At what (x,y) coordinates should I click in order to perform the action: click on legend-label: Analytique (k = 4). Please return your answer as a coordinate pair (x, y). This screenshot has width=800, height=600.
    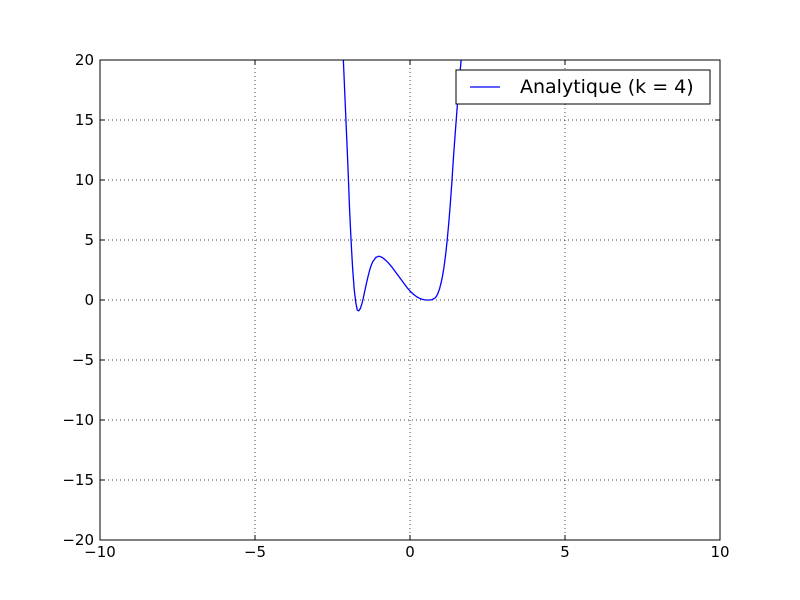
    Looking at the image, I should click on (607, 87).